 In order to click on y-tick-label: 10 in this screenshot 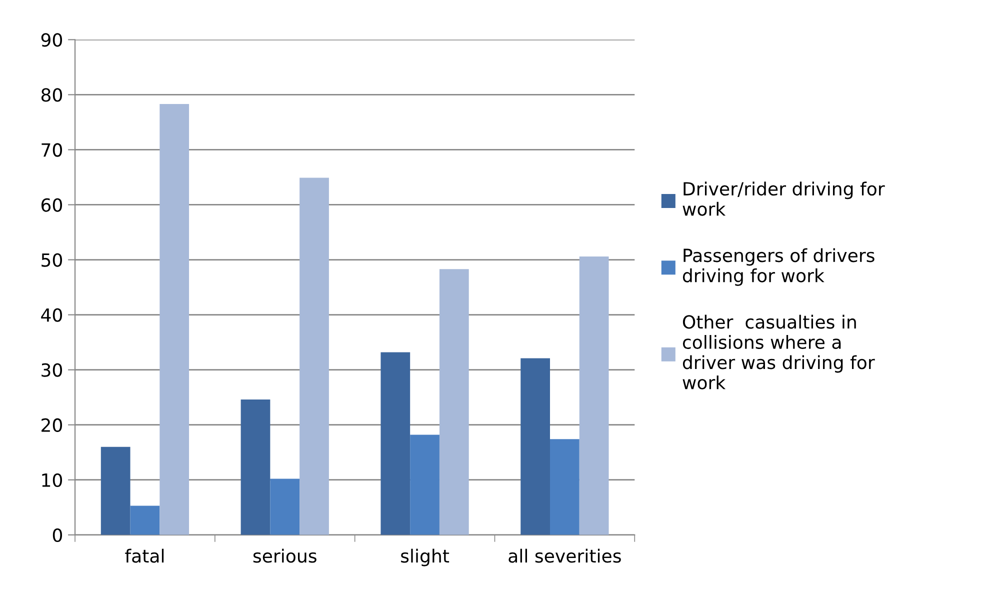, I will do `click(52, 480)`.